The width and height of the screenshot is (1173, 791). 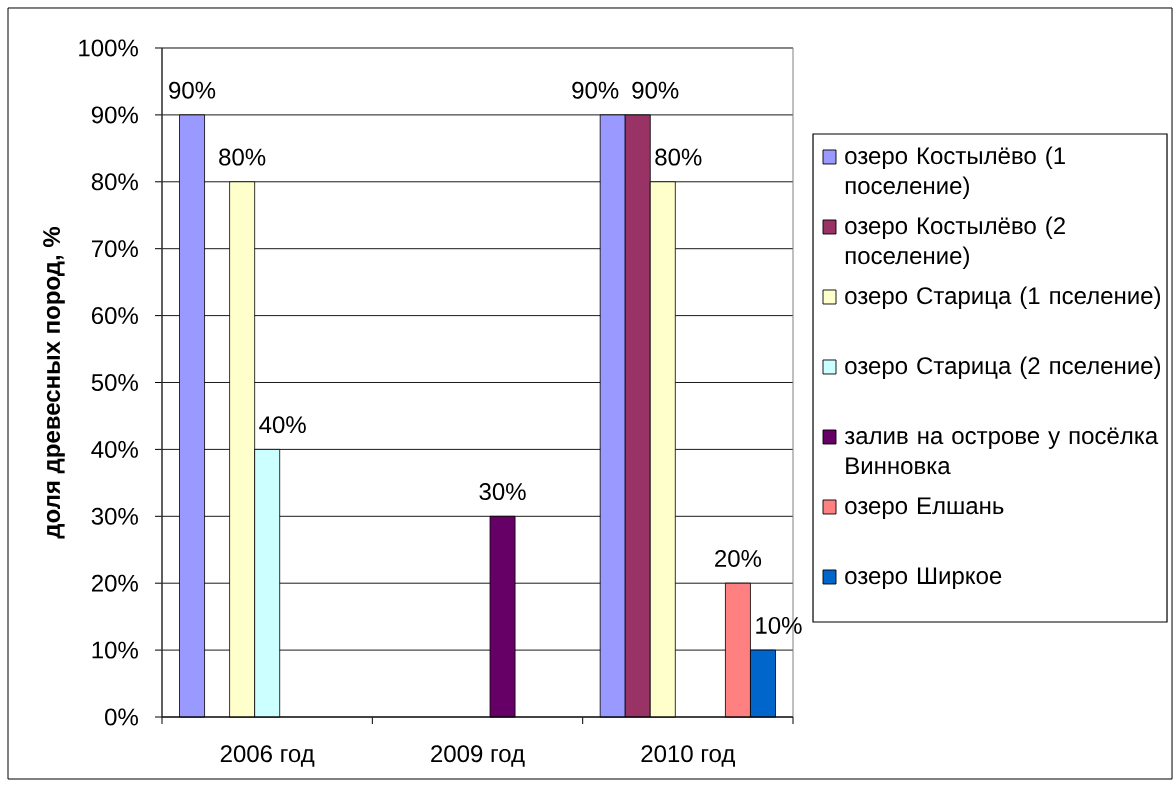 I want to click on y-tick-label: 20%, so click(x=114, y=583).